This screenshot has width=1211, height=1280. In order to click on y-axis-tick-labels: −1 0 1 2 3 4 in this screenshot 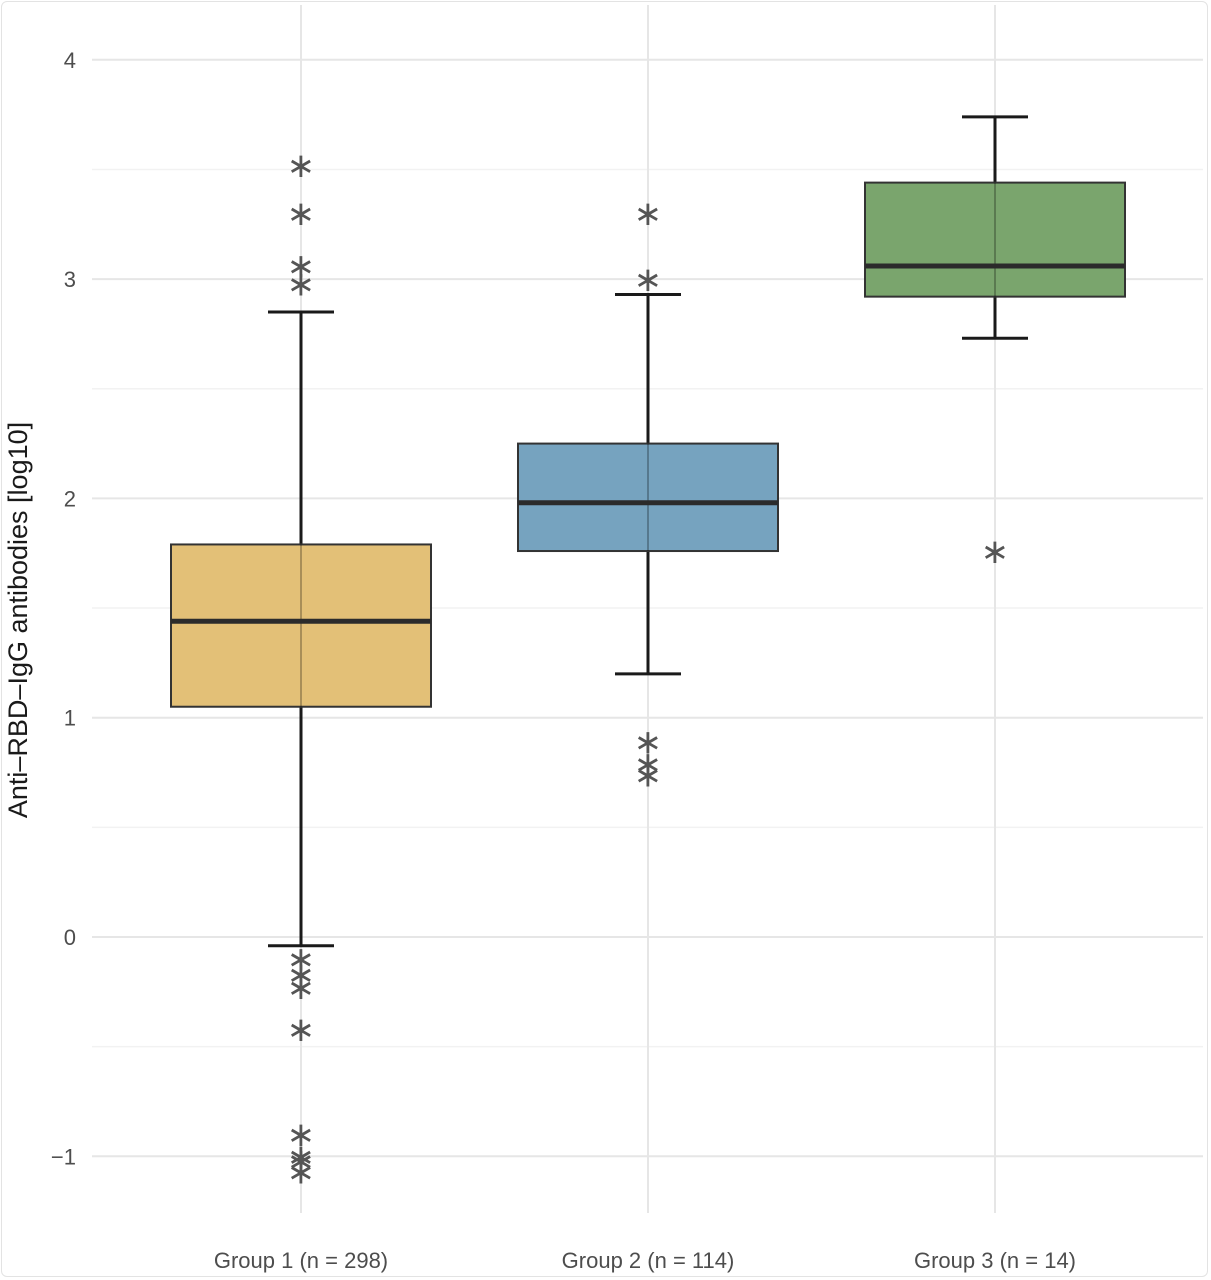, I will do `click(63, 609)`.